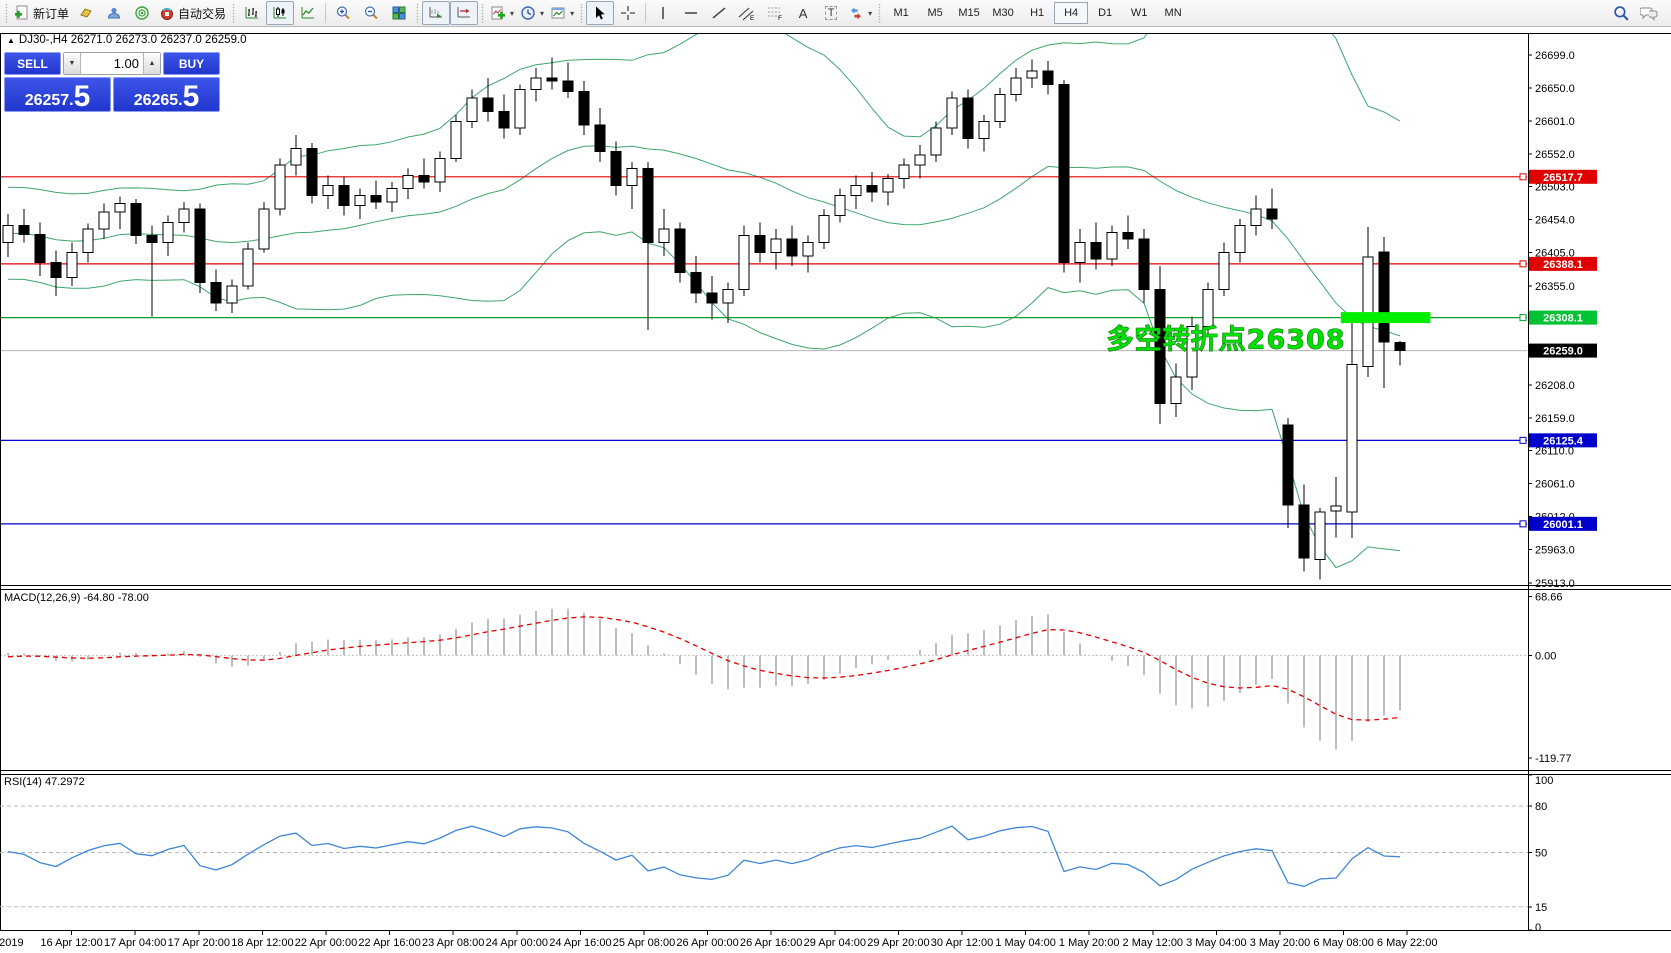 Image resolution: width=1671 pixels, height=953 pixels. Describe the element at coordinates (764, 679) in the screenshot. I see `macd-pane` at that location.